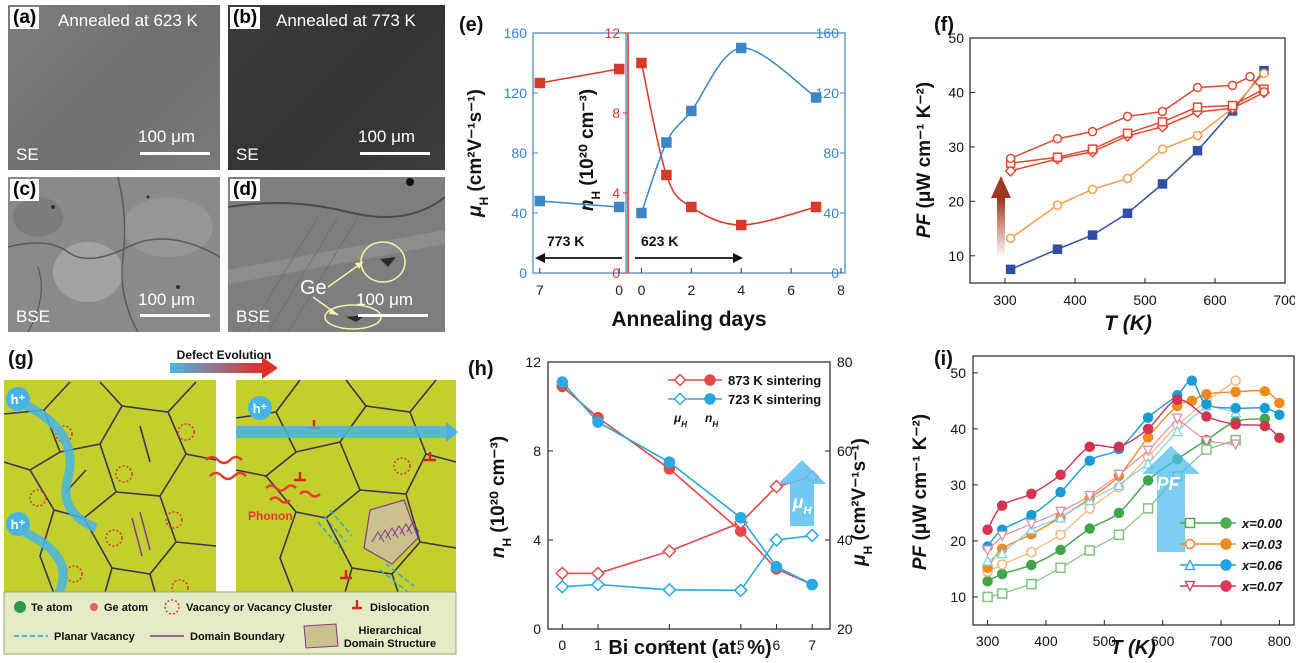  What do you see at coordinates (956, 256) in the screenshot?
I see `y-tick-label-f: 10` at bounding box center [956, 256].